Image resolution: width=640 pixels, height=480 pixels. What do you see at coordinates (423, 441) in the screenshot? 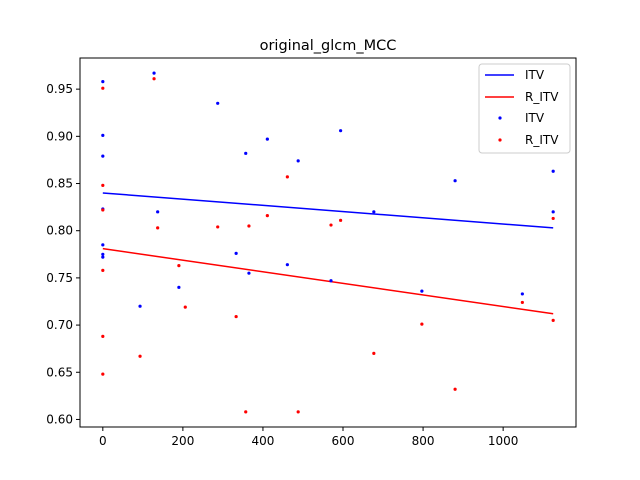
I see `x-tick-label: 800` at bounding box center [423, 441].